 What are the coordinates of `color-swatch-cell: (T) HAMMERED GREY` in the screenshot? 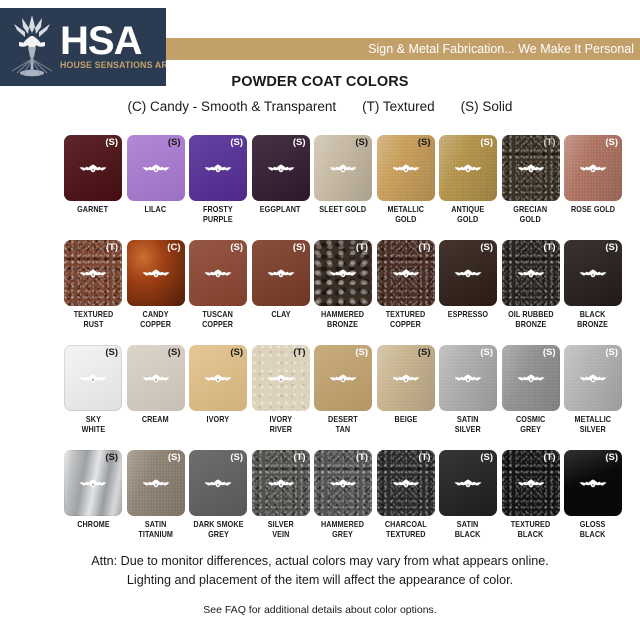 It's located at (343, 494).